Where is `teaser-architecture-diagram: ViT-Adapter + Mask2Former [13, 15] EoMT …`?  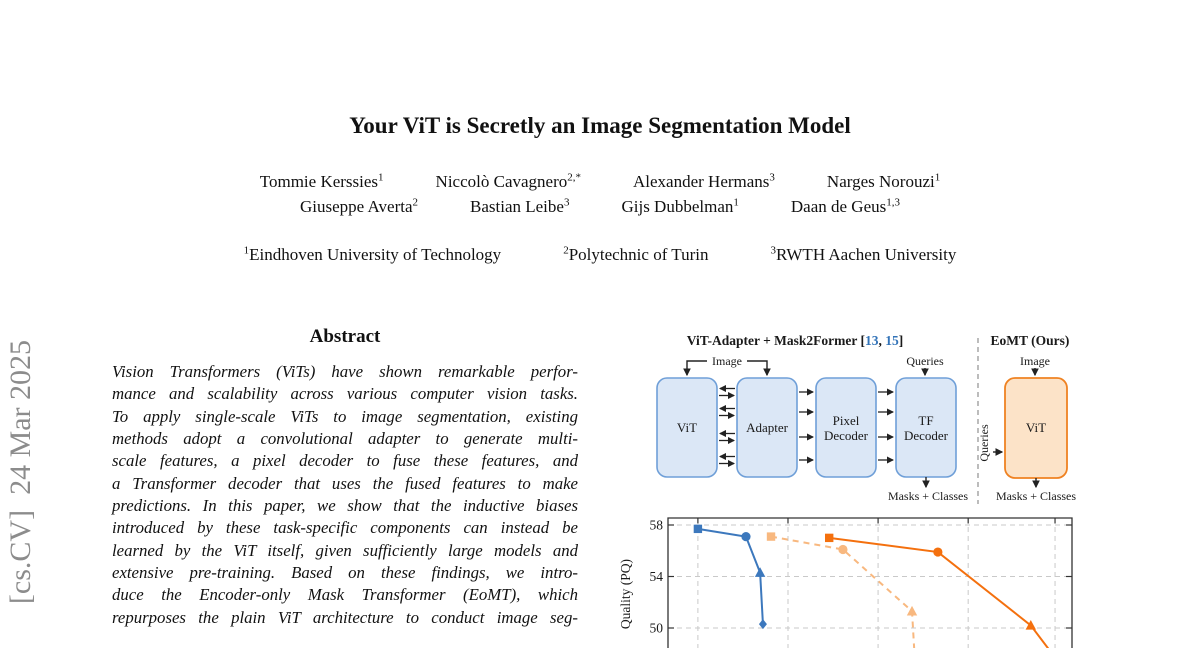
teaser-architecture-diagram: ViT-Adapter + Mask2Former [13, 15] EoMT … is located at coordinates (866, 418).